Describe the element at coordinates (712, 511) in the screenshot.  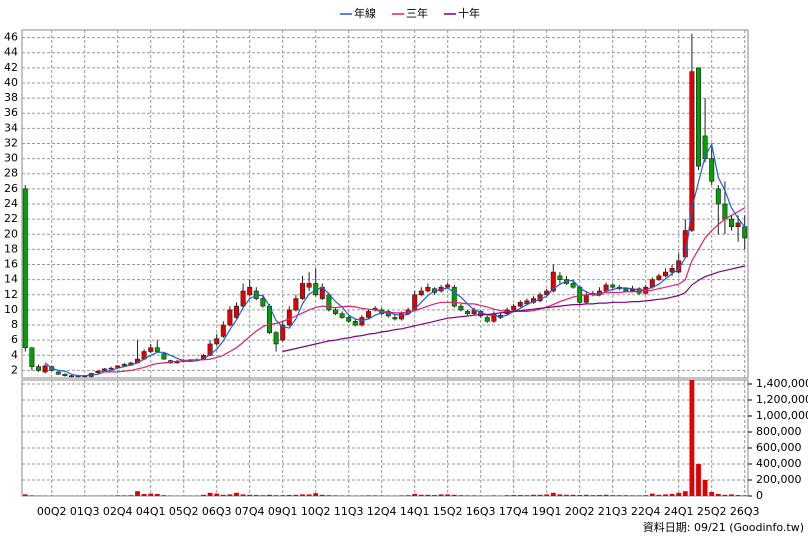
I see `x-tick-label: 25Q2` at that location.